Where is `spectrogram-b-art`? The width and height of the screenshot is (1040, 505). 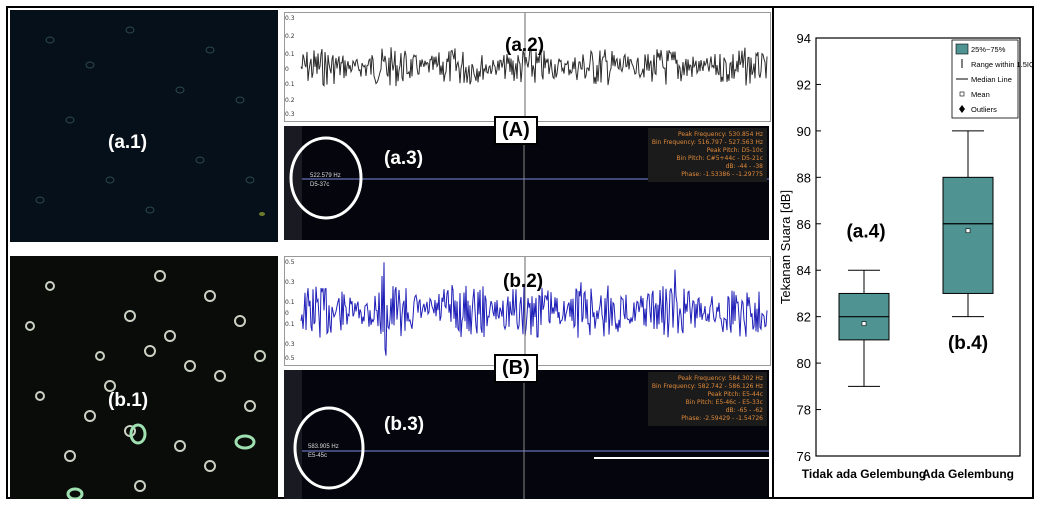 spectrogram-b-art is located at coordinates (526, 434).